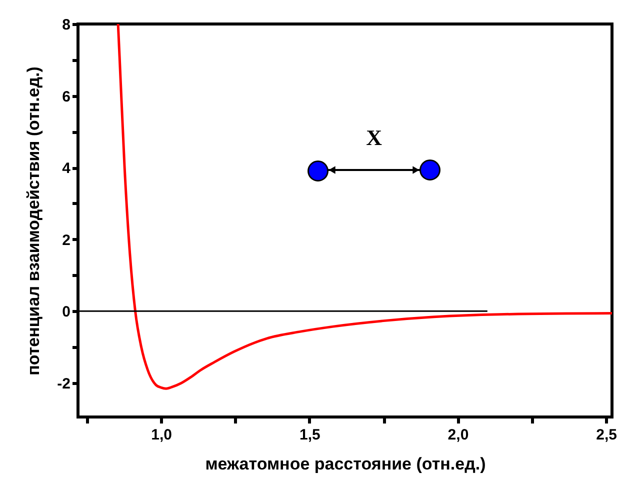 Image resolution: width=620 pixels, height=490 pixels. What do you see at coordinates (66, 240) in the screenshot?
I see `y-tick-label: 2` at bounding box center [66, 240].